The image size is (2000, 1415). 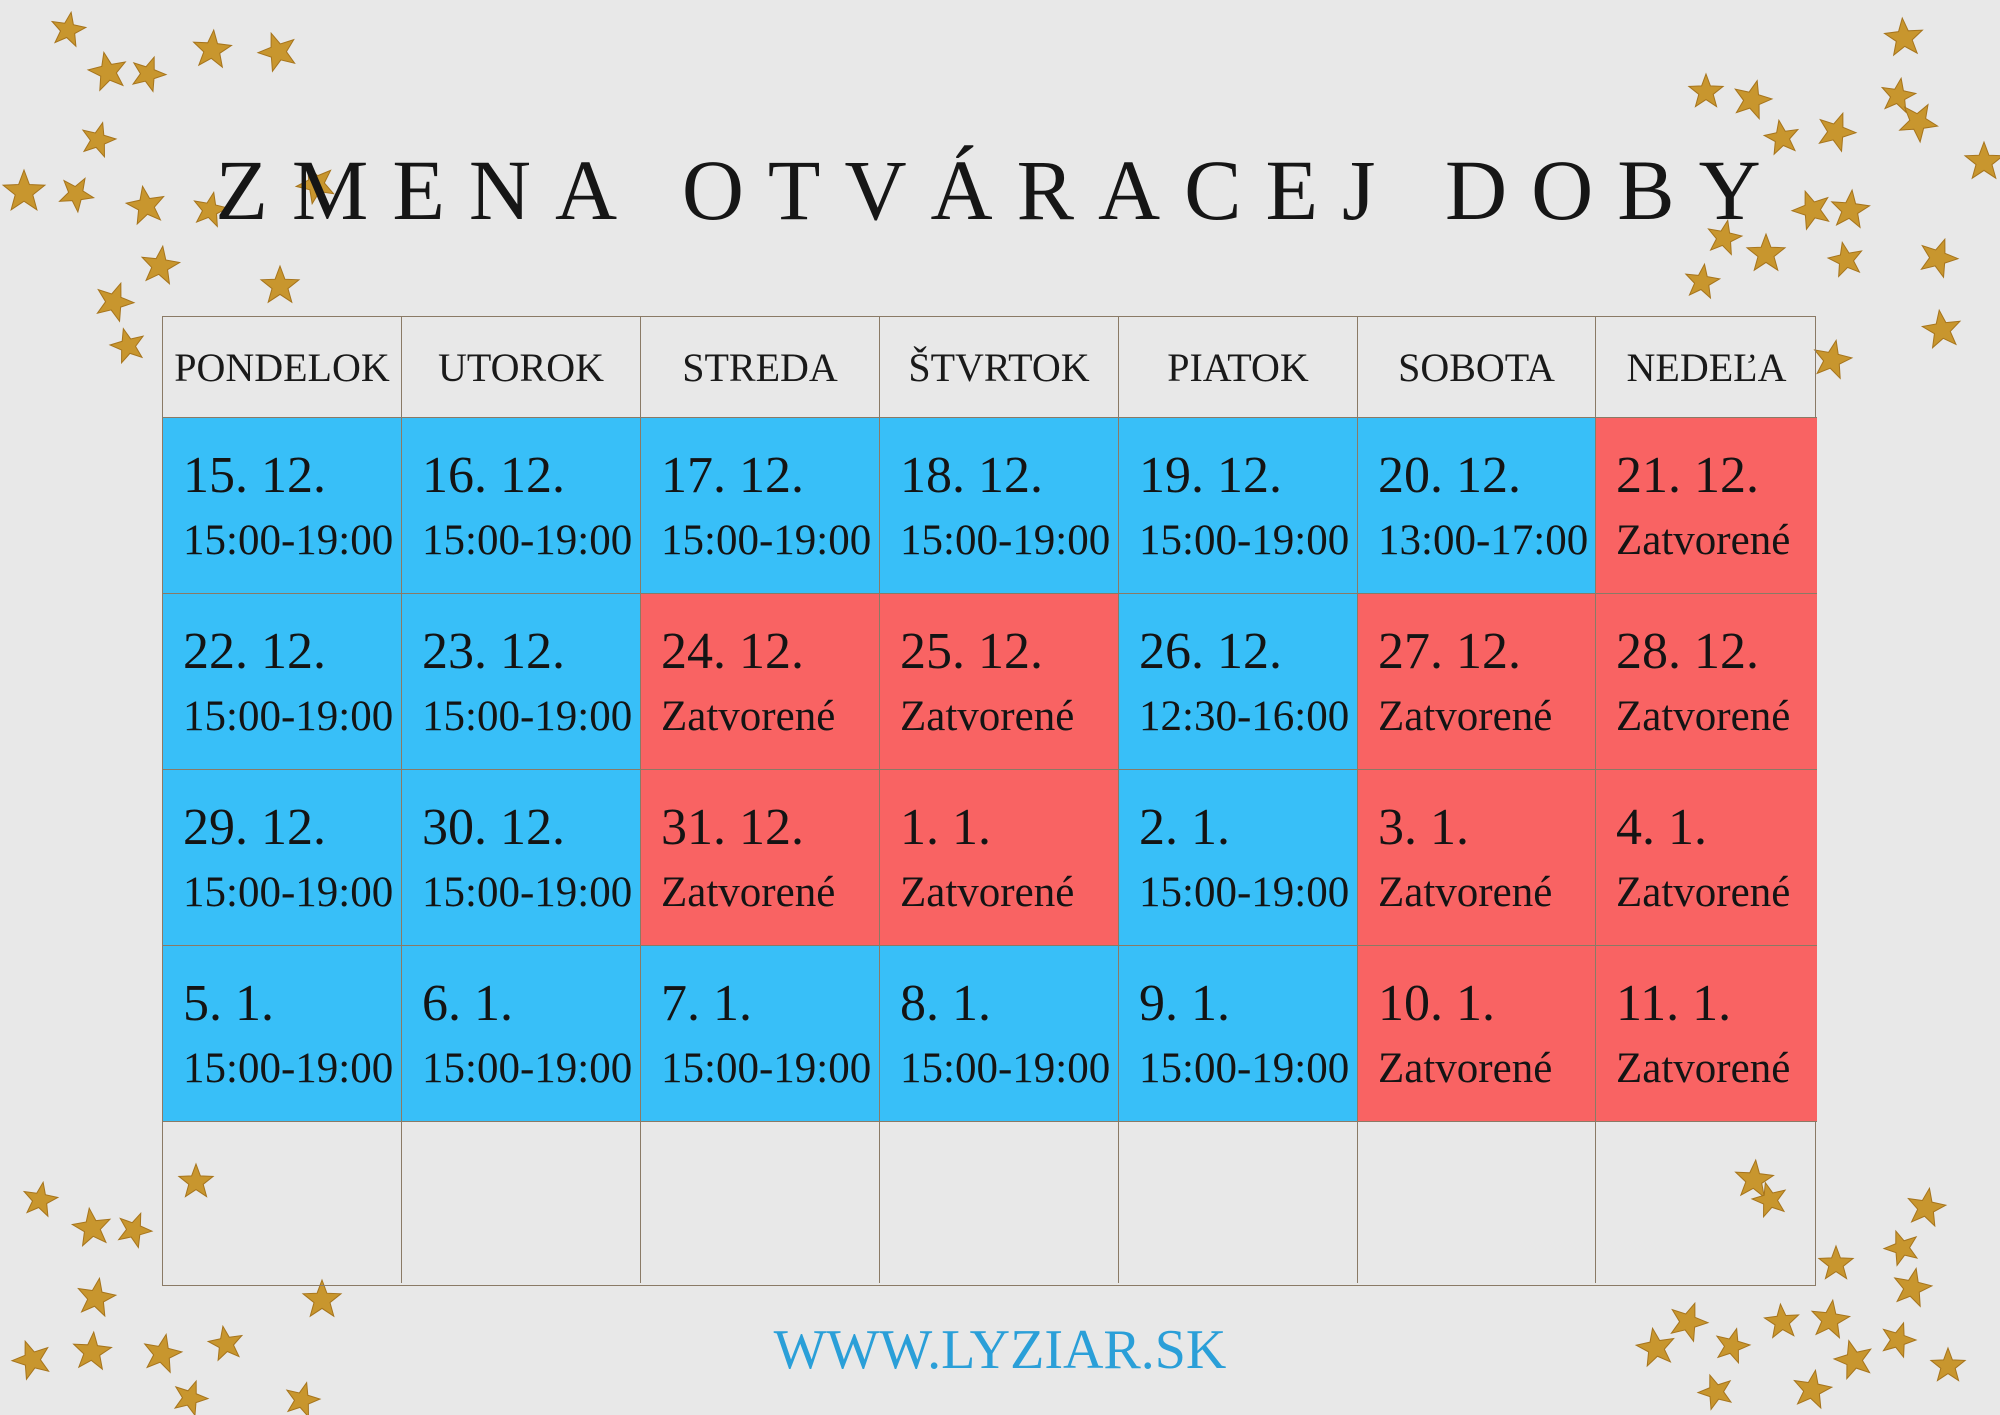 I want to click on cell-opening-hours: 13:00-17:00, so click(x=1483, y=540).